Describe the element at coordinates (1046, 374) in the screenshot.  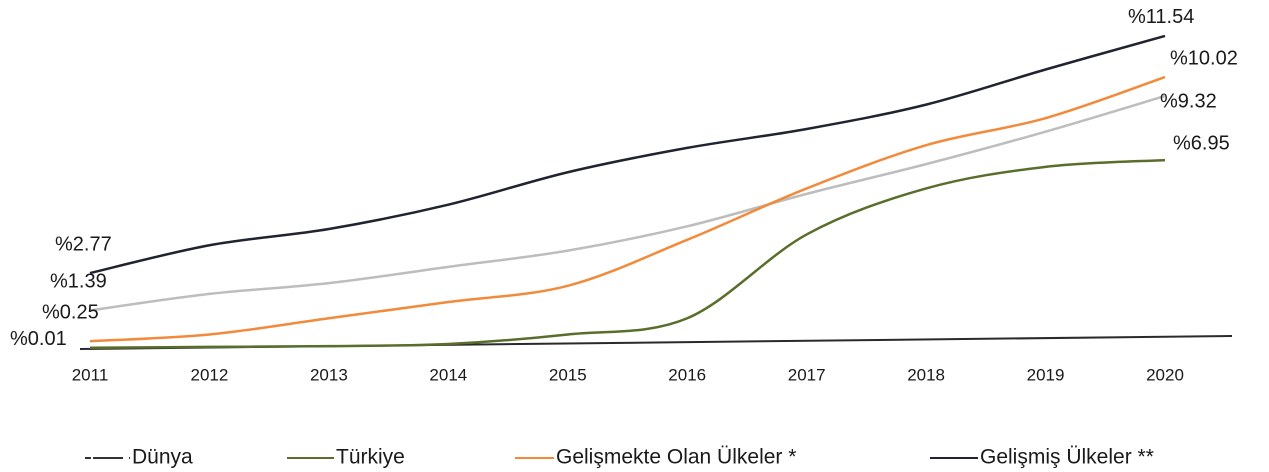
I see `x-tick-label: 2019` at that location.